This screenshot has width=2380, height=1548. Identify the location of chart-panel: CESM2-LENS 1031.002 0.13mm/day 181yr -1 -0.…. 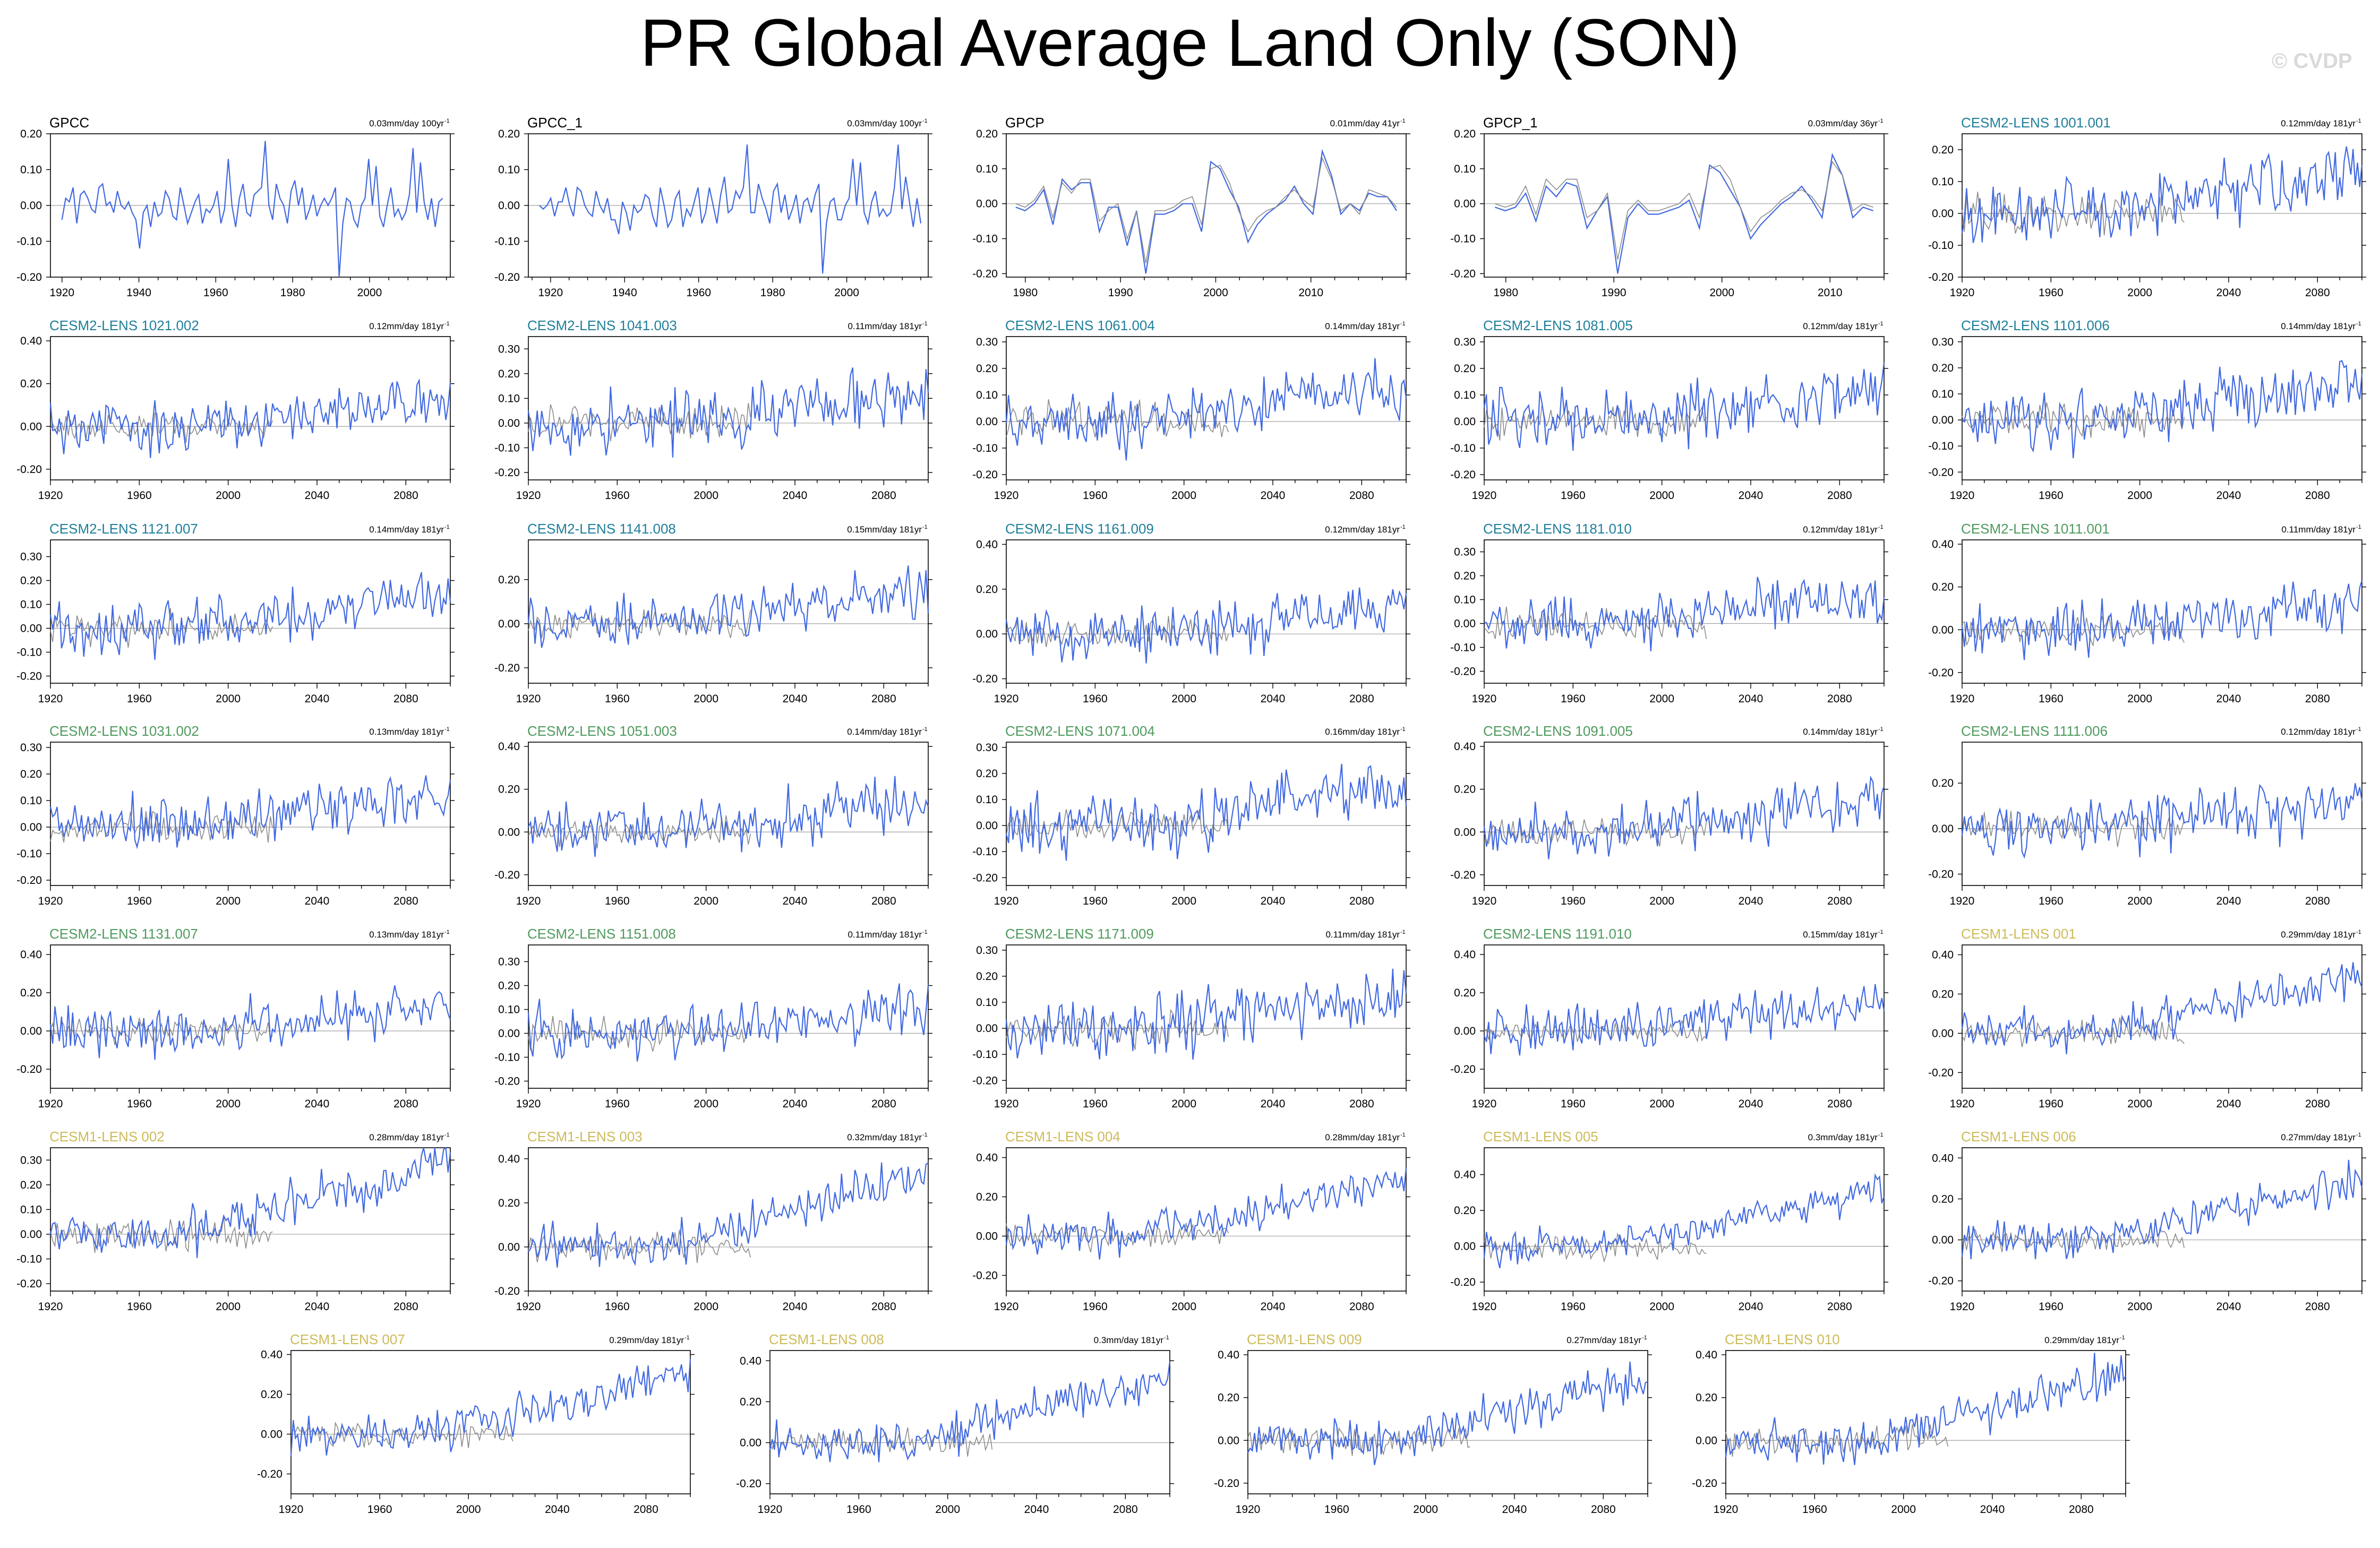
(235, 815).